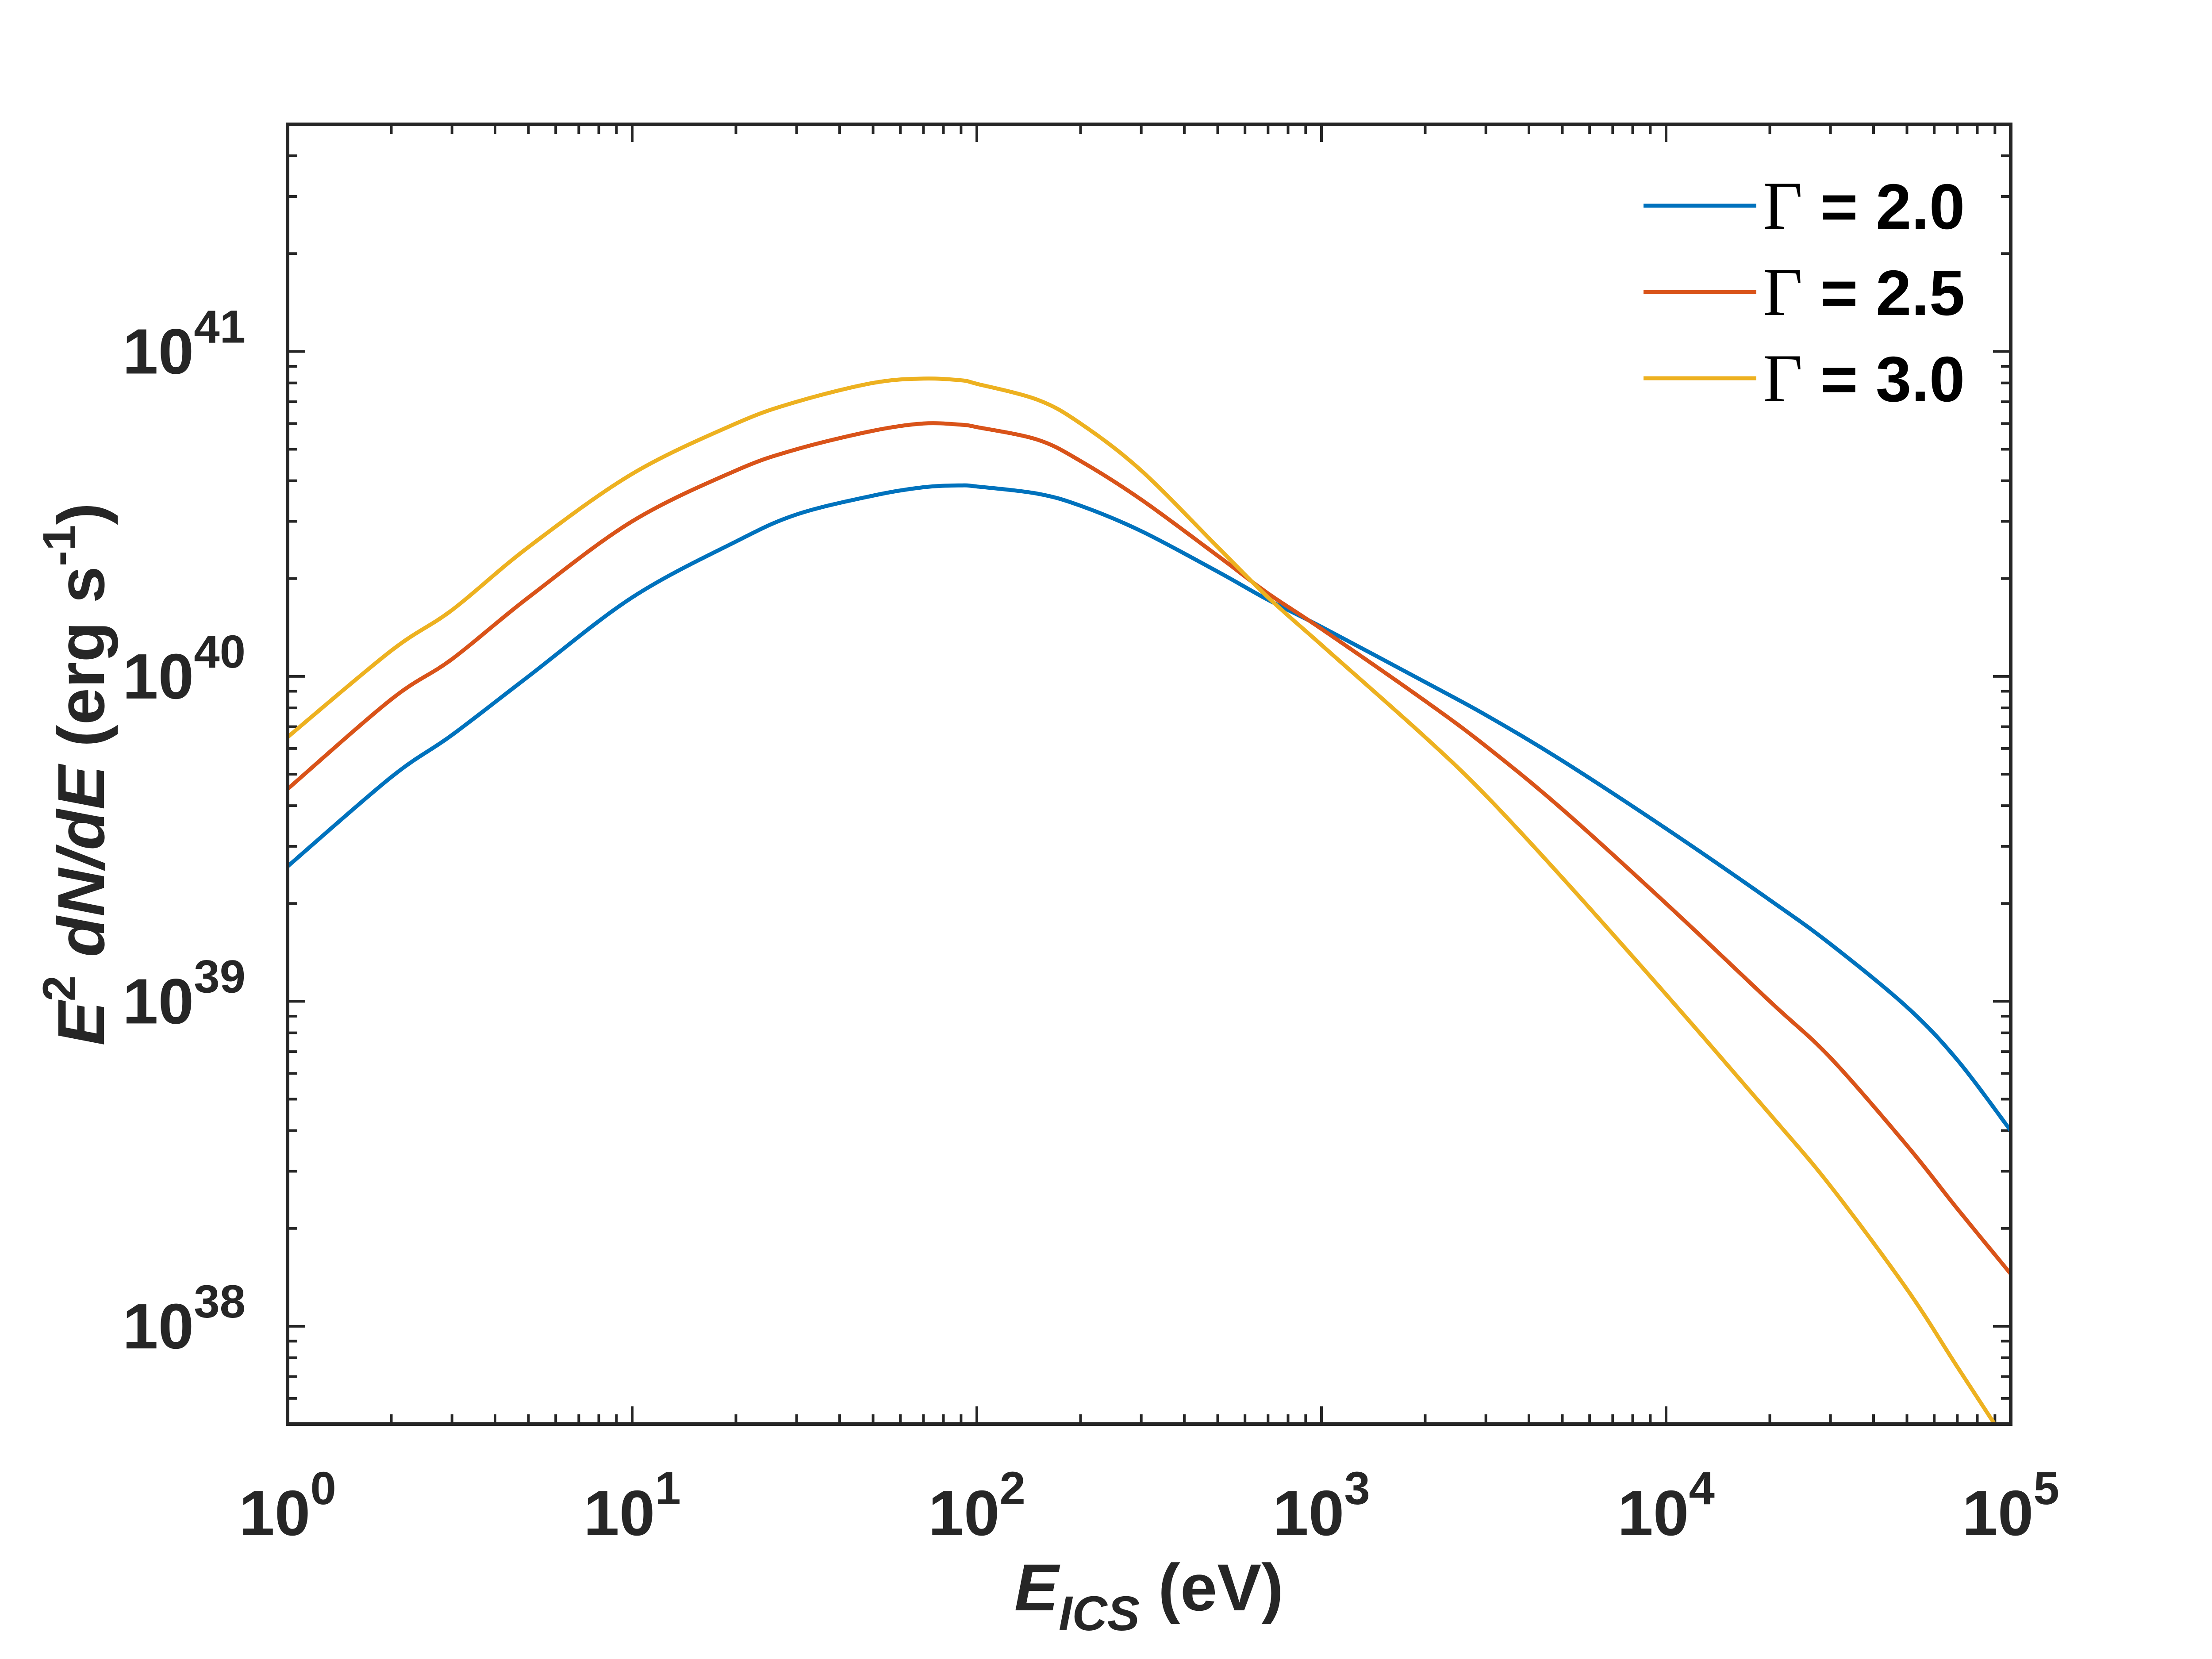 This screenshot has width=2212, height=1659. I want to click on legend: Γ = 2.0 Γ = 2.5 Γ = 3.0, so click(1805, 292).